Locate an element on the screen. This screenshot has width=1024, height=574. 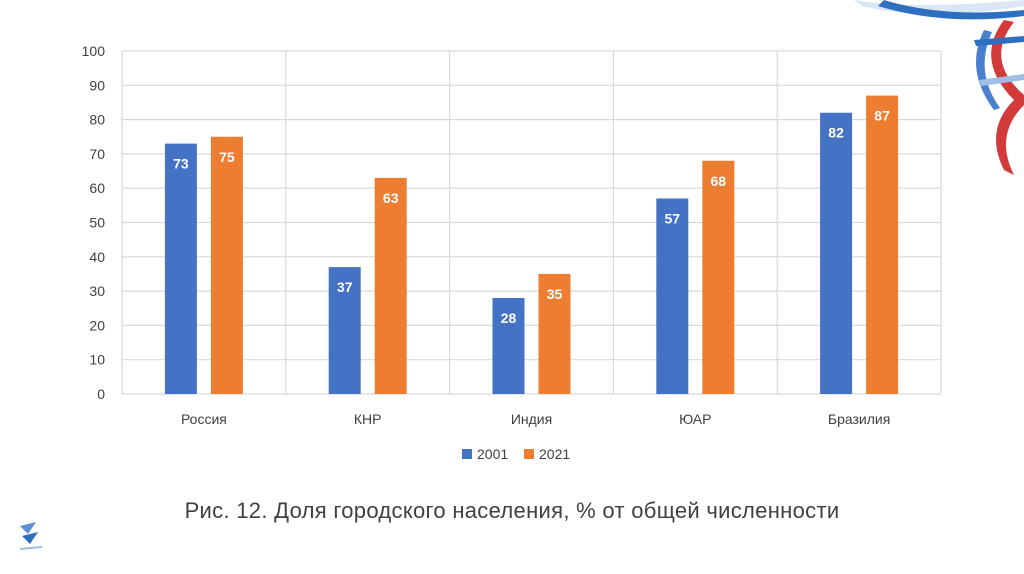
y-tick-label: 50 is located at coordinates (97, 223).